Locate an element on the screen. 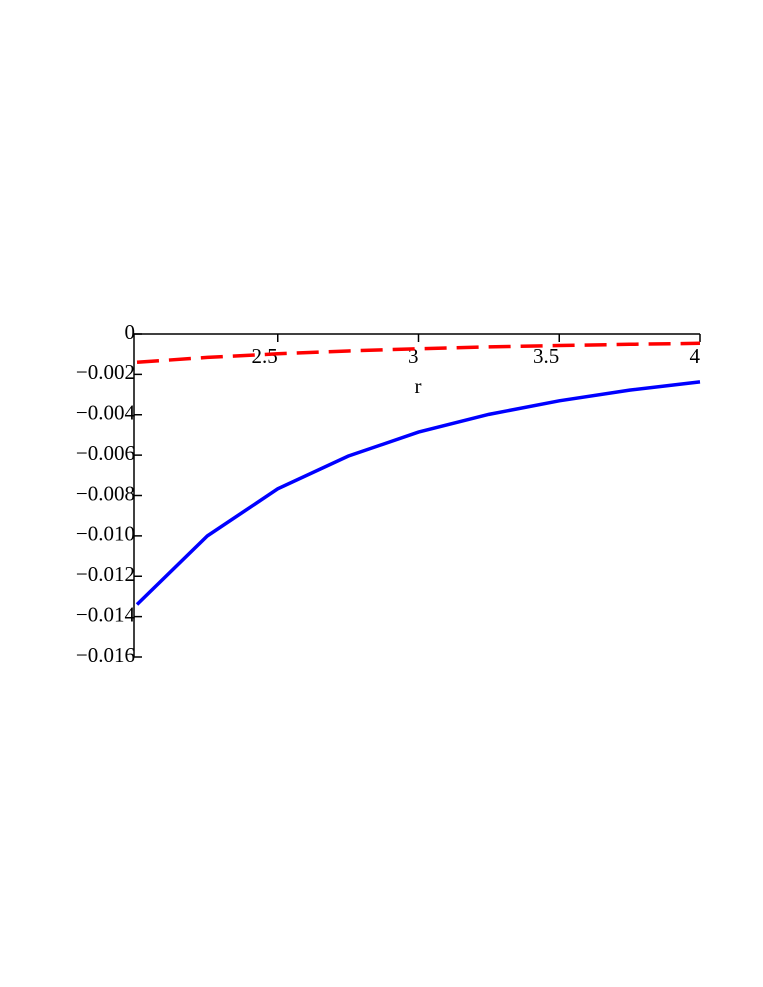 The height and width of the screenshot is (987, 763). y-tick-label: −0.012 is located at coordinates (105, 574).